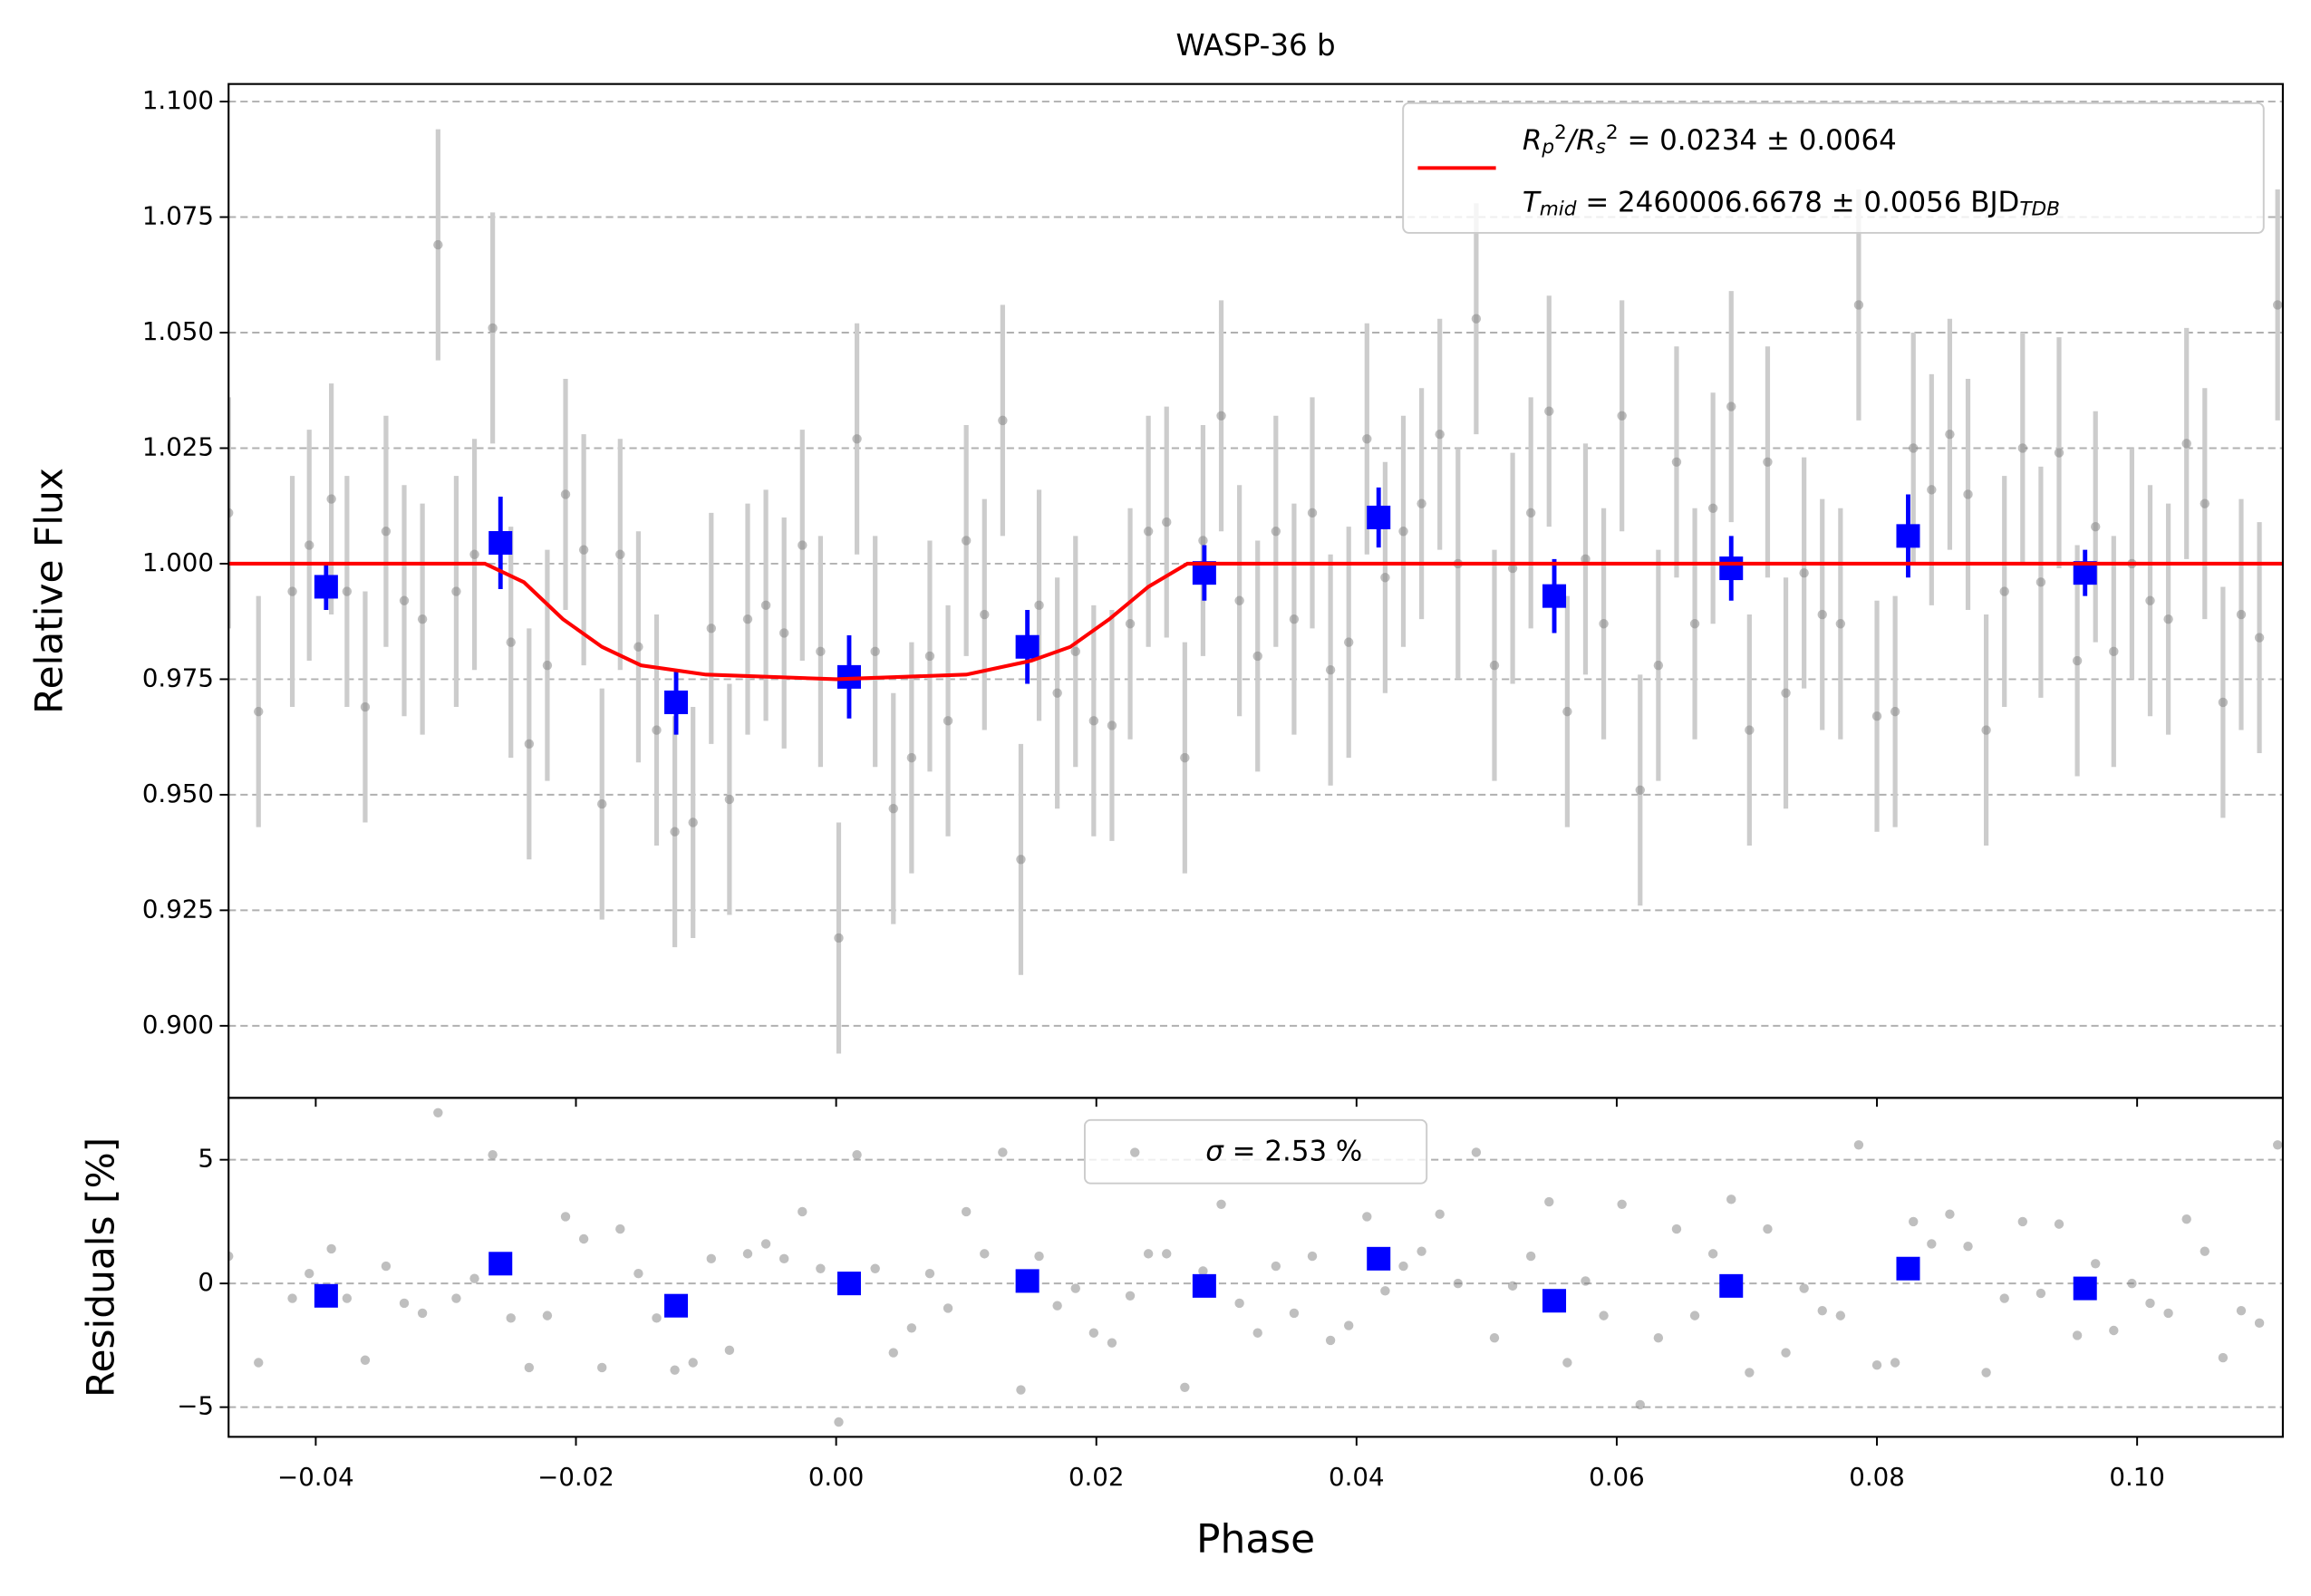  Describe the element at coordinates (1547, 147) in the screenshot. I see `legend-text: p` at that location.